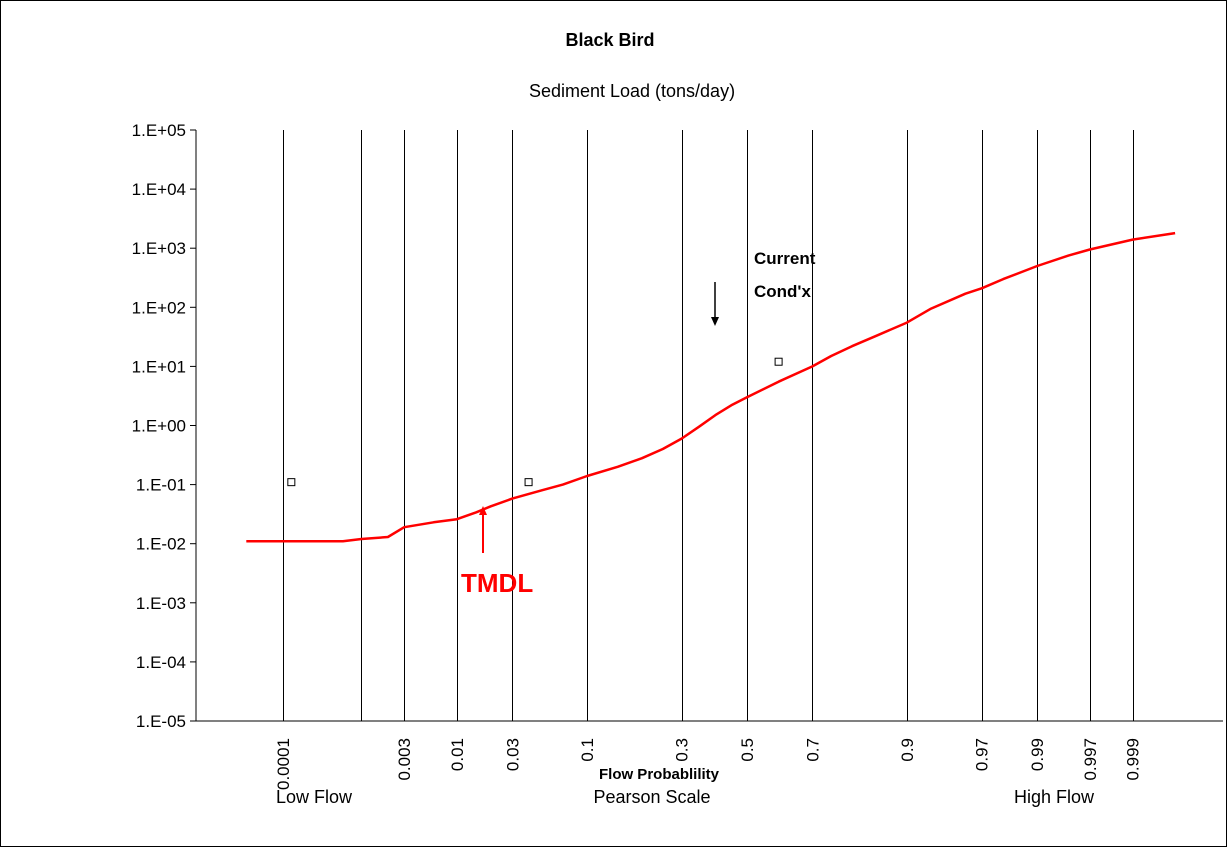 The width and height of the screenshot is (1227, 847). I want to click on y-tick-label: 1.E-05, so click(161, 721).